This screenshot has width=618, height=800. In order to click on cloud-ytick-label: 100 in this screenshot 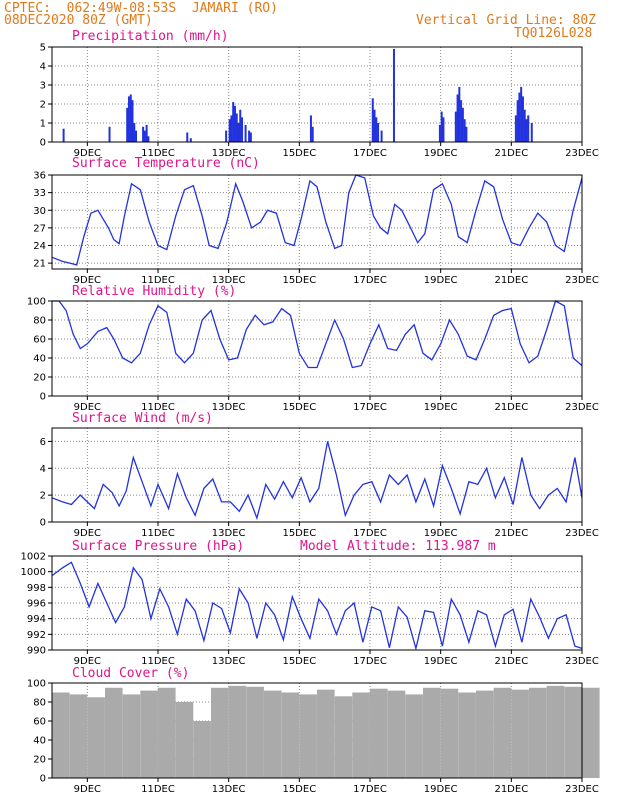, I will do `click(36, 684)`.